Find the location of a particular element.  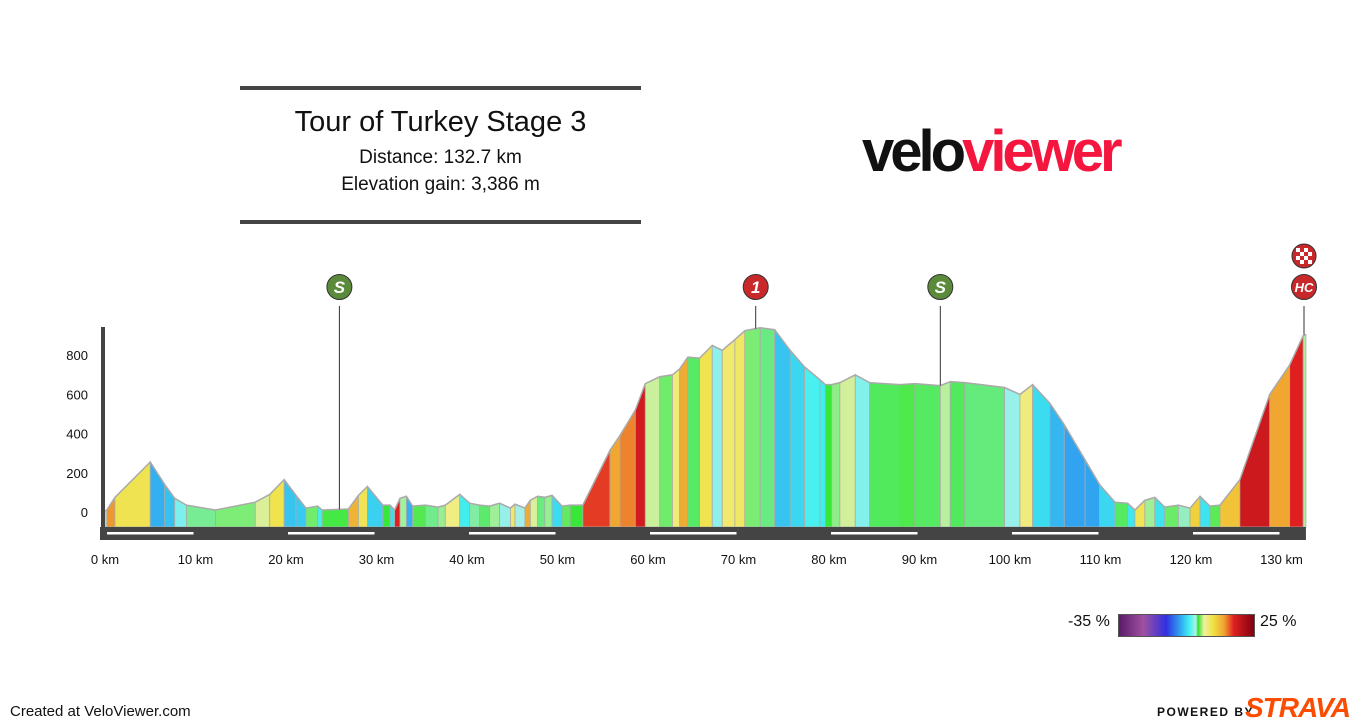

x-tick-label: 130 km is located at coordinates (1281, 559).